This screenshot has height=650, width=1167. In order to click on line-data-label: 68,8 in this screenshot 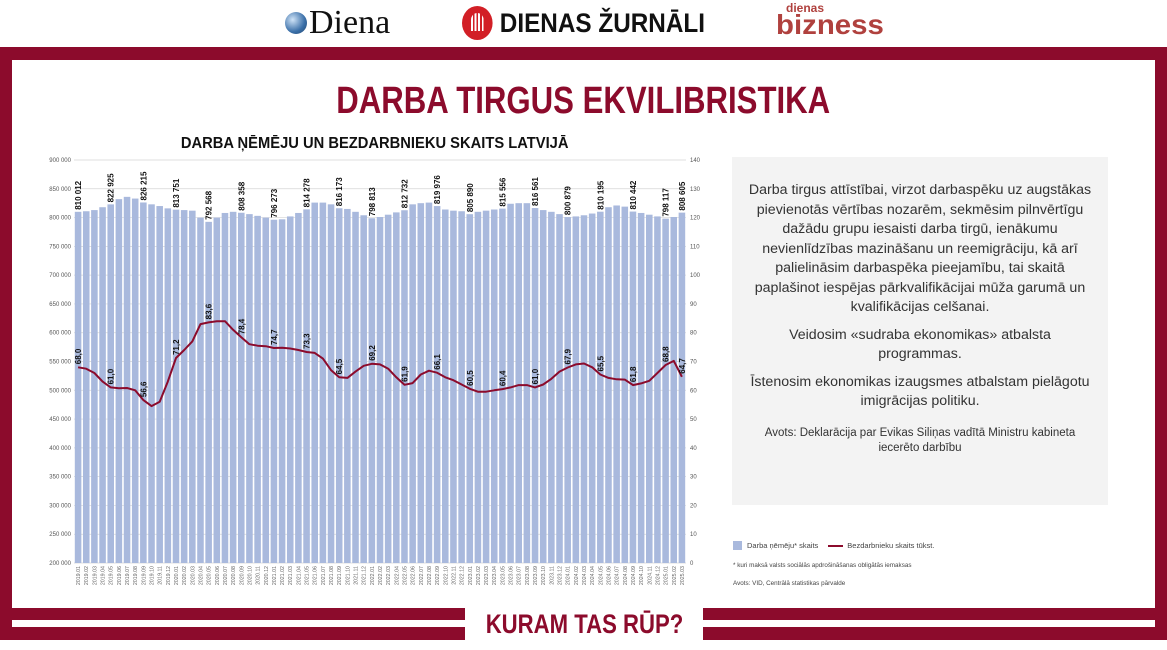, I will do `click(666, 354)`.